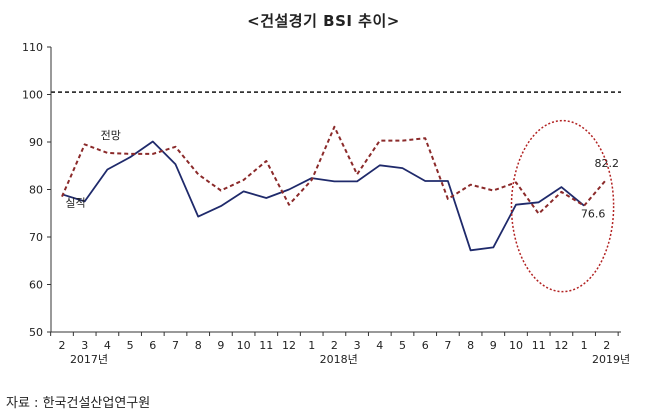 The width and height of the screenshot is (647, 413). I want to click on x-year-label: 2019년, so click(611, 359).